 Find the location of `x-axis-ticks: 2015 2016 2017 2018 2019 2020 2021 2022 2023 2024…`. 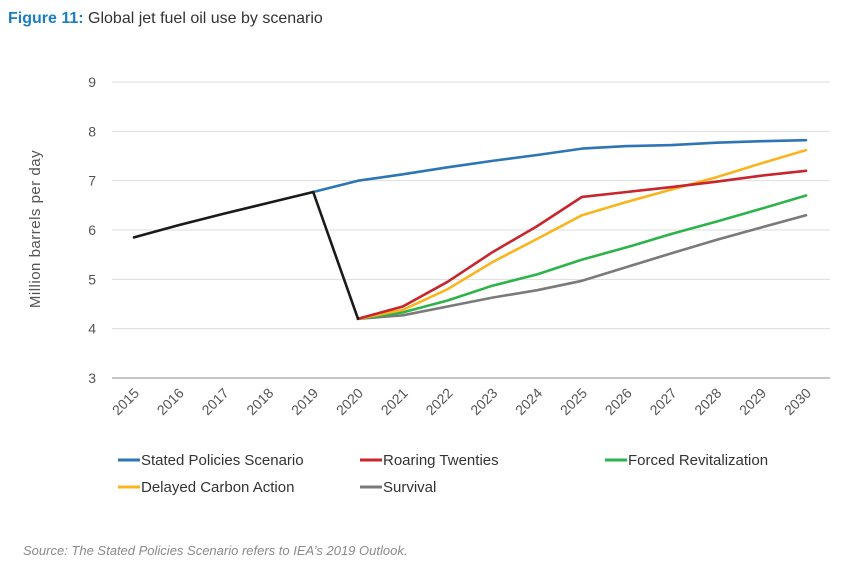

x-axis-ticks: 2015 2016 2017 2018 2019 2020 2021 2022 2023 2024… is located at coordinates (461, 401).